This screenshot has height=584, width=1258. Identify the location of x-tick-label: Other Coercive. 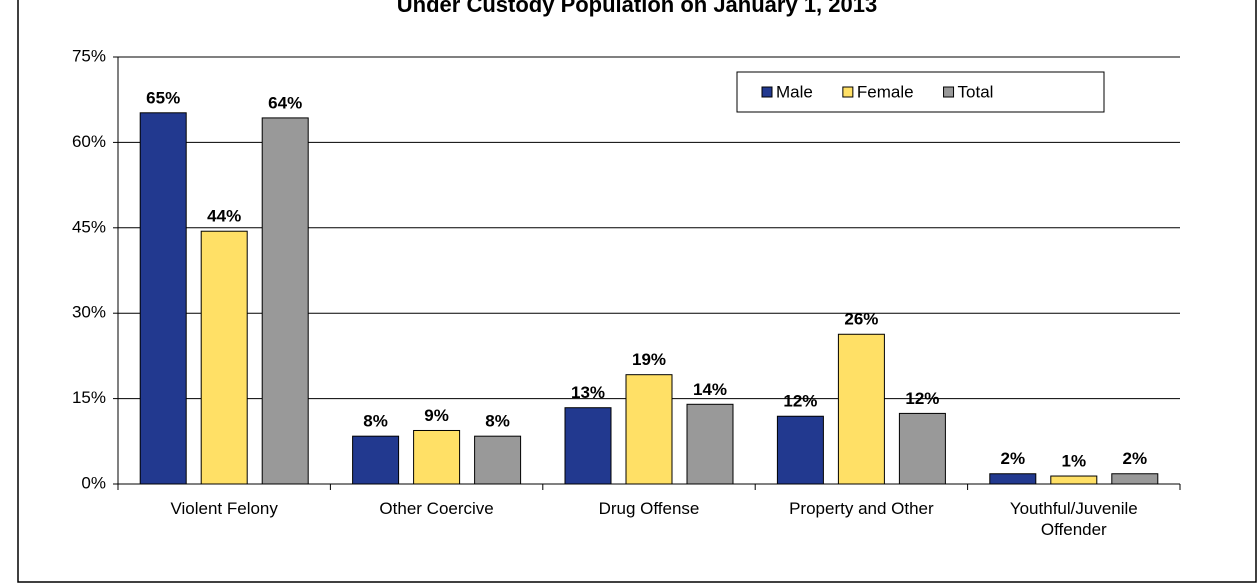
(436, 508).